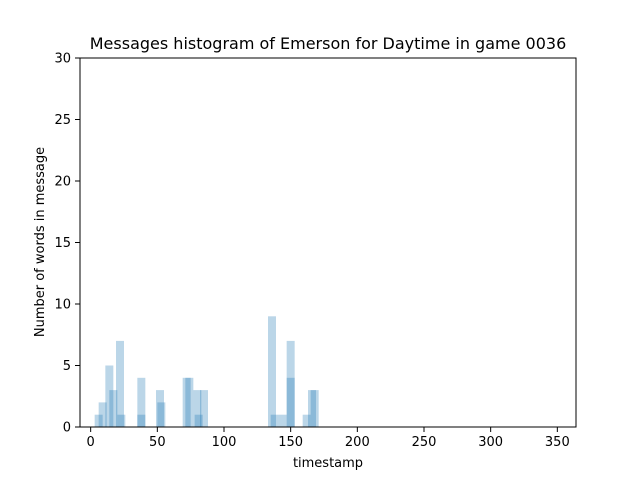 This screenshot has height=480, width=640. Describe the element at coordinates (62, 305) in the screenshot. I see `y-tick-label: 10` at that location.